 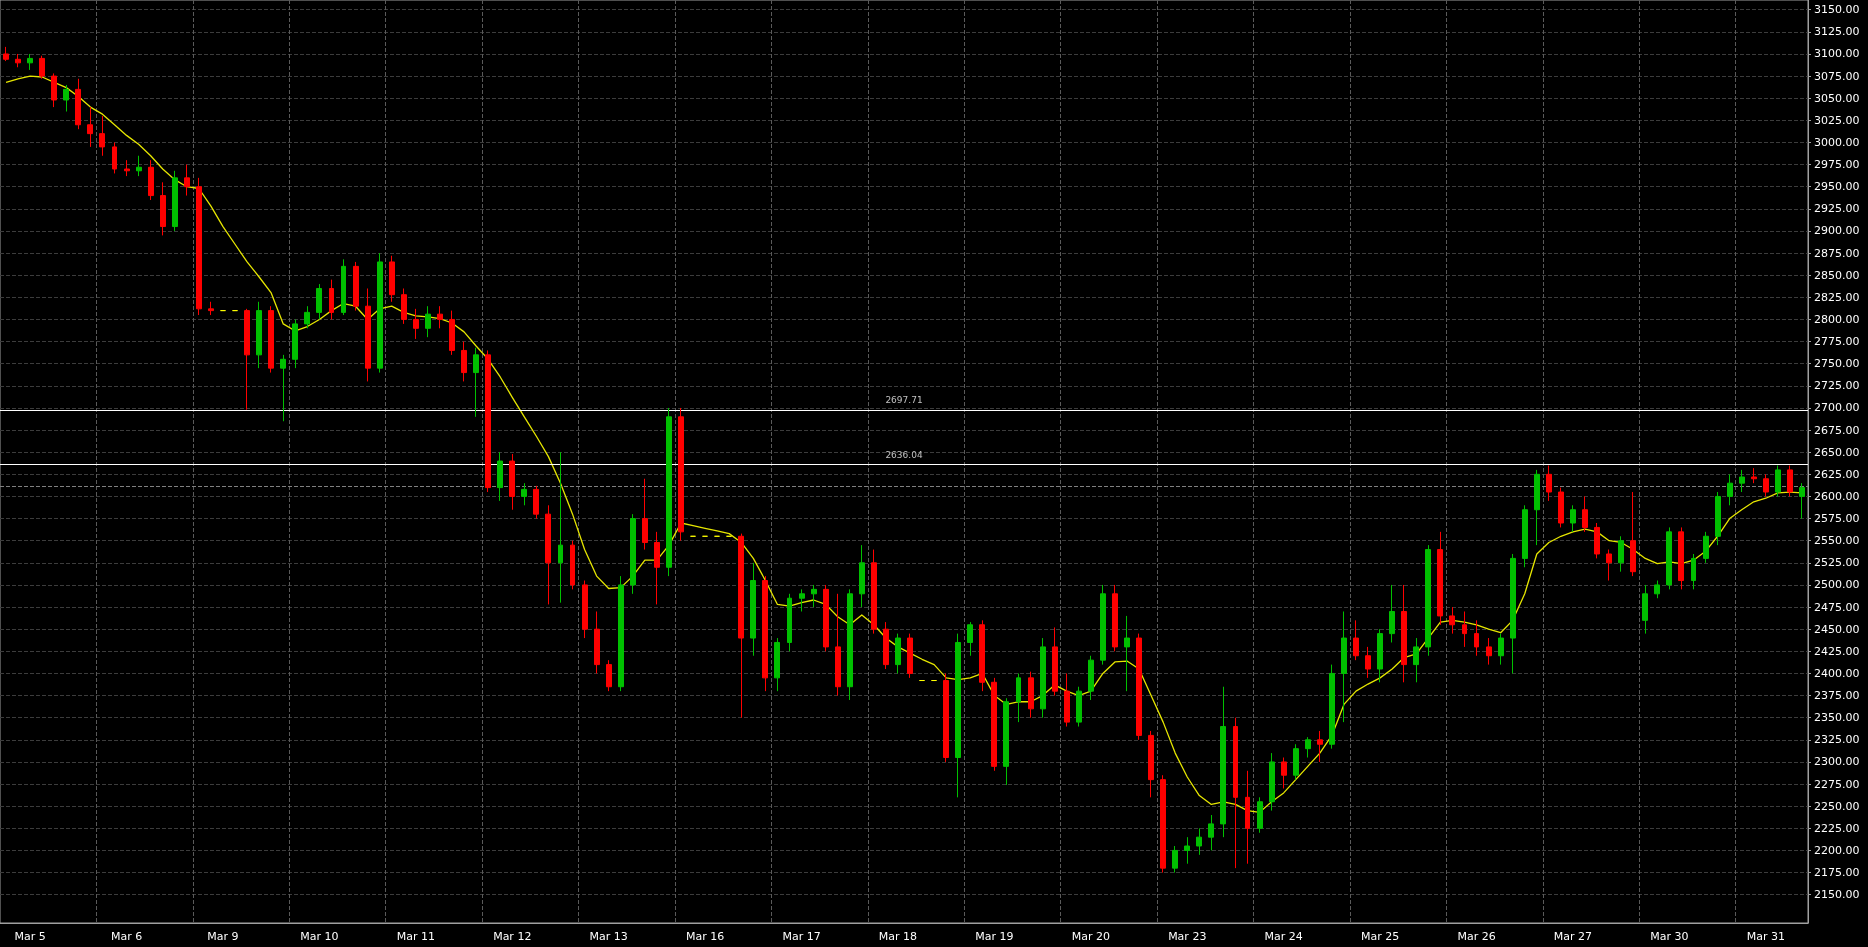 I want to click on y-tick-label: 3100.00, so click(x=1837, y=54).